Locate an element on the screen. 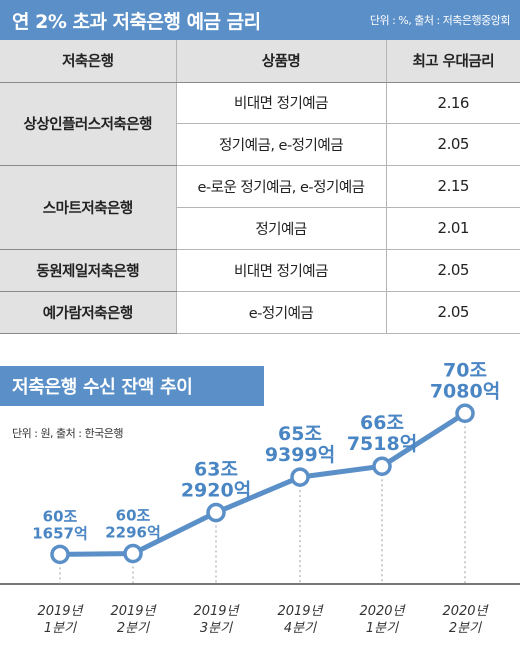  data-label: 63조 2920억 is located at coordinates (216, 480).